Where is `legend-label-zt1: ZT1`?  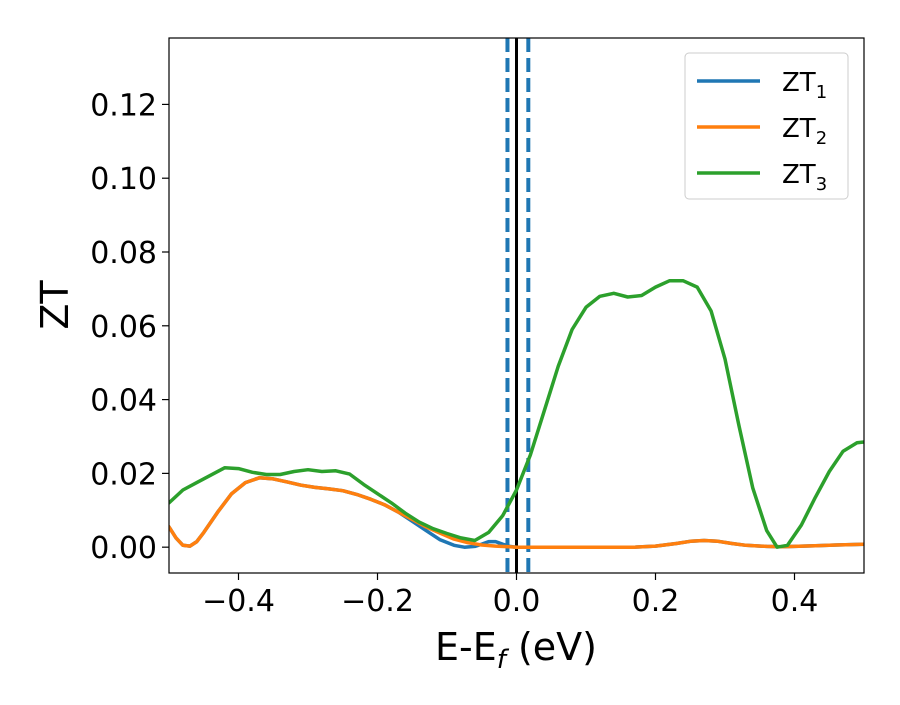
legend-label-zt1: ZT1 is located at coordinates (804, 85).